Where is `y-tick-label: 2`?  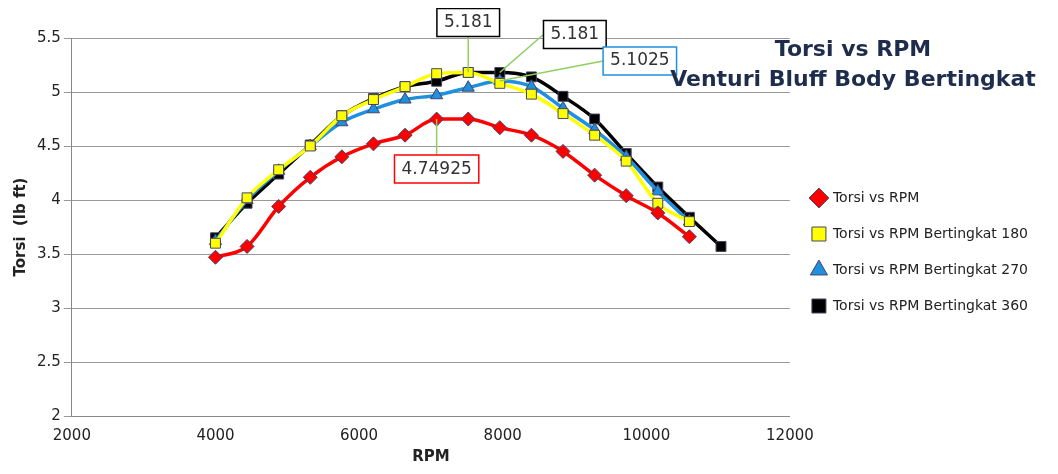
y-tick-label: 2 is located at coordinates (56, 414).